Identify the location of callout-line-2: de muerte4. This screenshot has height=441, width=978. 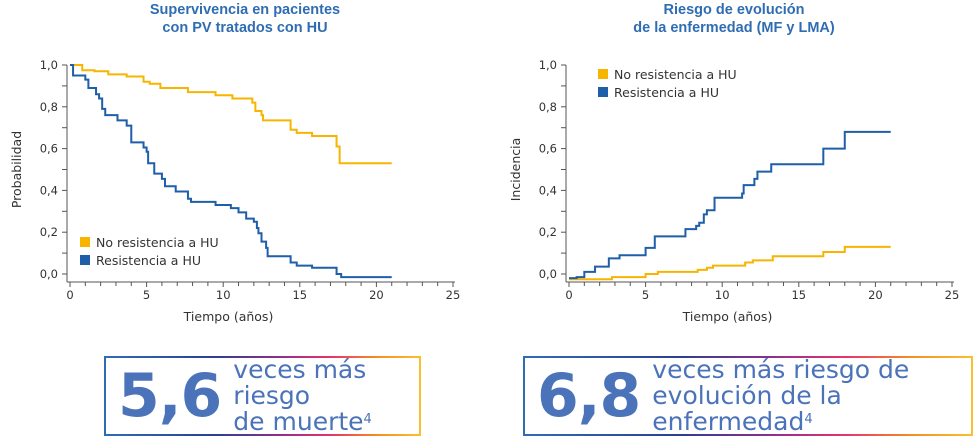
(327, 422).